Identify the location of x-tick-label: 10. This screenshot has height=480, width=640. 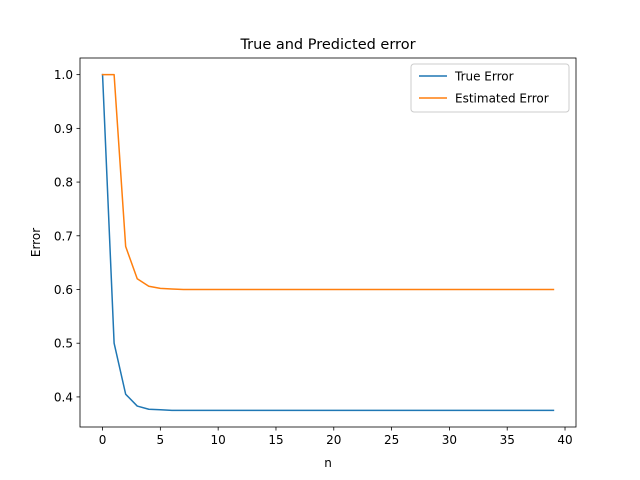
(218, 440).